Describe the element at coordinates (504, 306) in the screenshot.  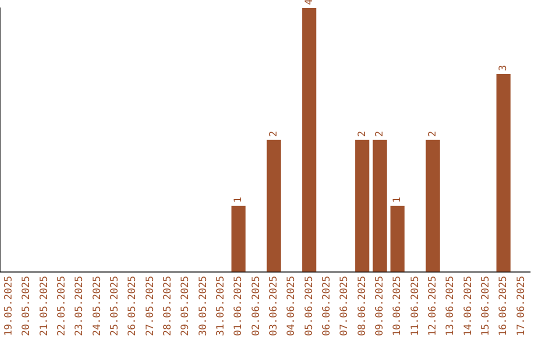
I see `x-tick-label: 16.06.2025` at that location.